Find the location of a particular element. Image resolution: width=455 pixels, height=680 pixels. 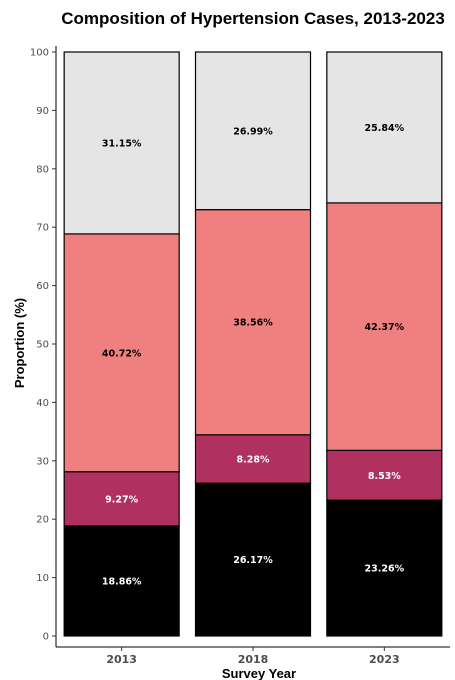

data-label: 23.26% is located at coordinates (385, 569).